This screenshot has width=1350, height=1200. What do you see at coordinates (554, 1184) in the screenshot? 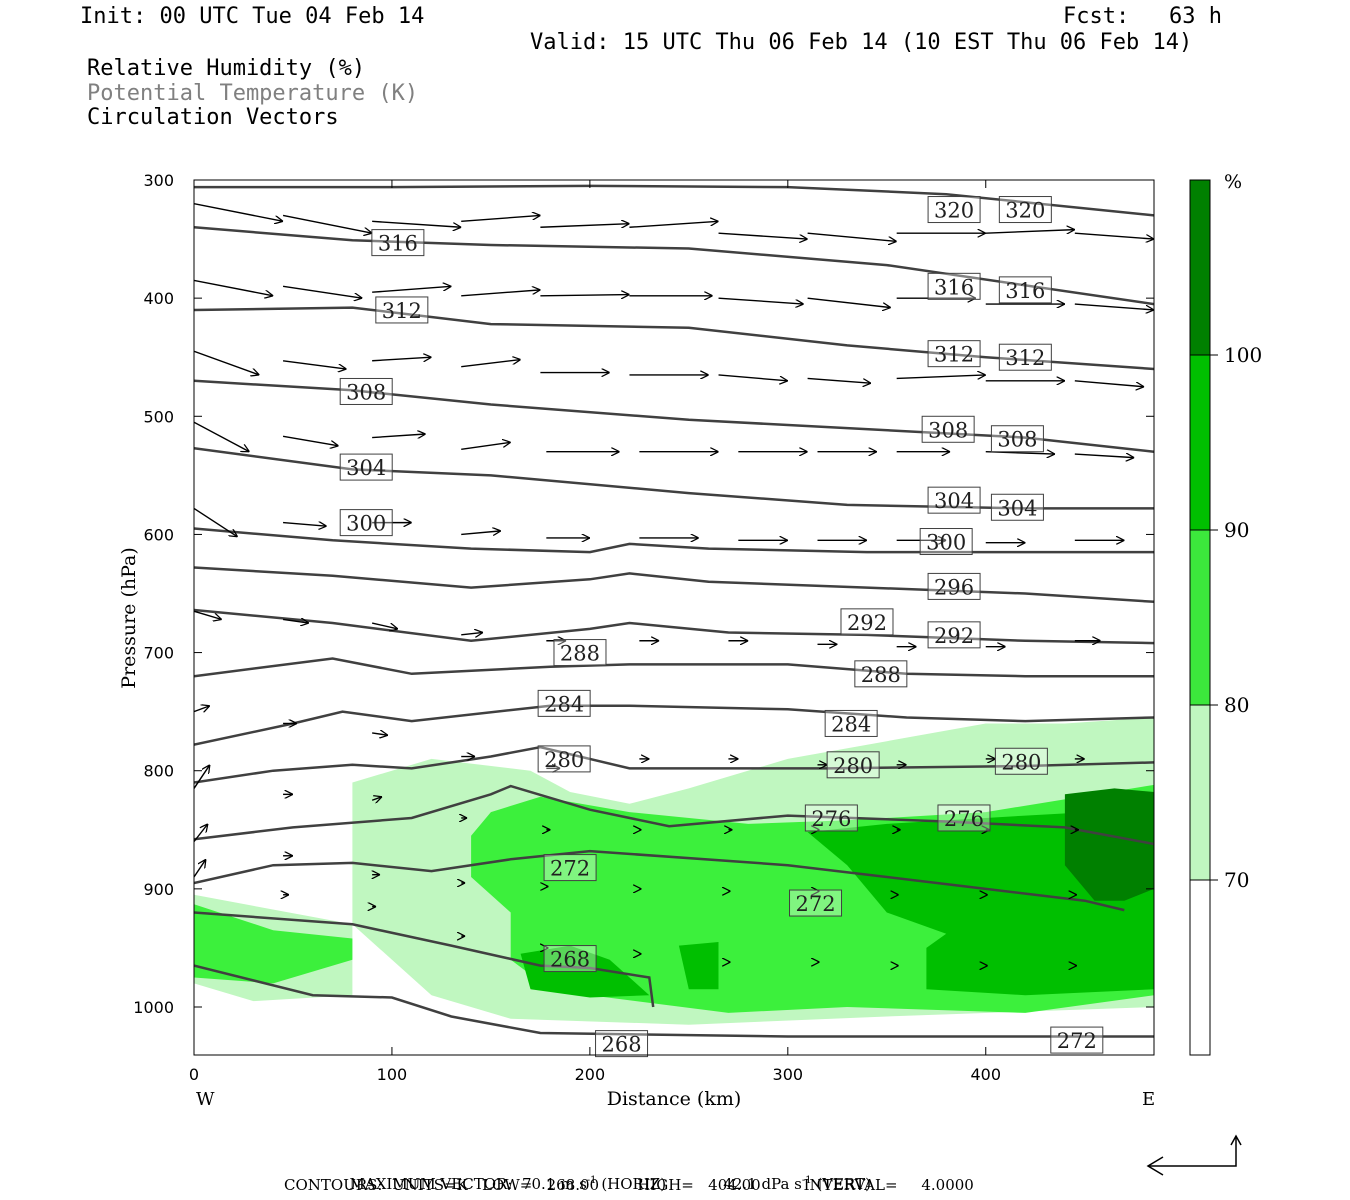
I see `max-vector-horiz: 70.1 m s` at bounding box center [554, 1184].